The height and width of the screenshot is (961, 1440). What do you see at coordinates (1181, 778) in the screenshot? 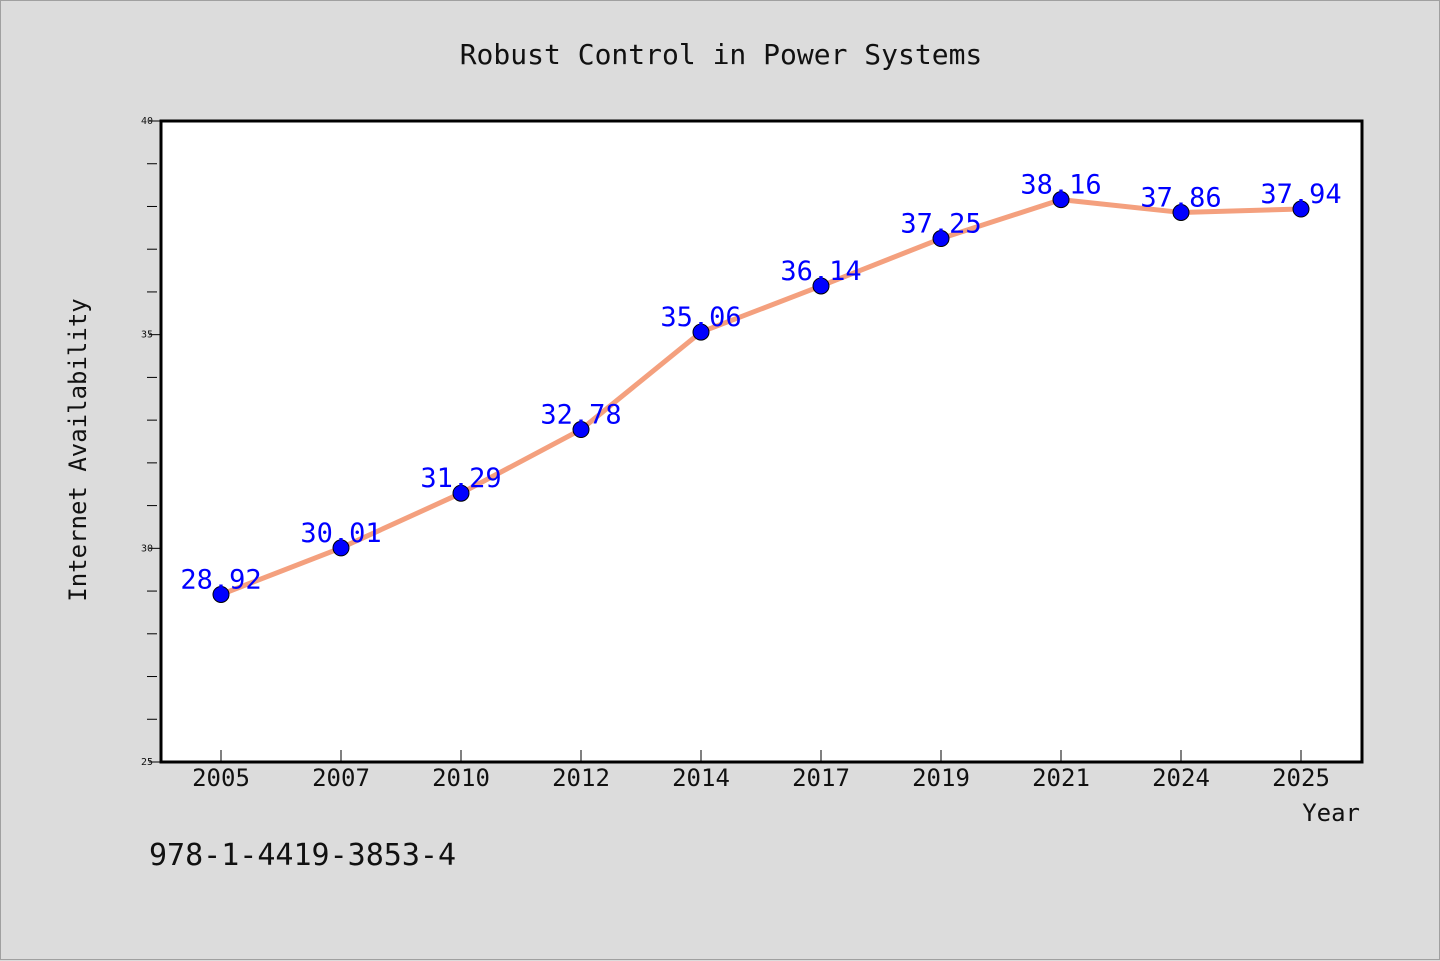
I see `x-tick-label: 2024` at bounding box center [1181, 778].